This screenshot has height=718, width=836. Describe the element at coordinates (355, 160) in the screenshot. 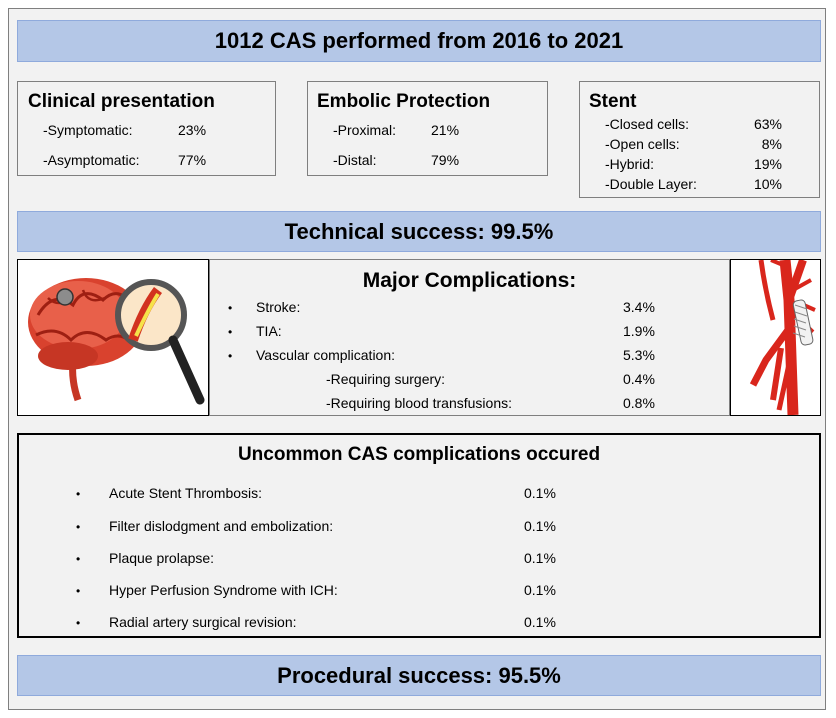

I see `embolic-row-label: -Distal:` at that location.